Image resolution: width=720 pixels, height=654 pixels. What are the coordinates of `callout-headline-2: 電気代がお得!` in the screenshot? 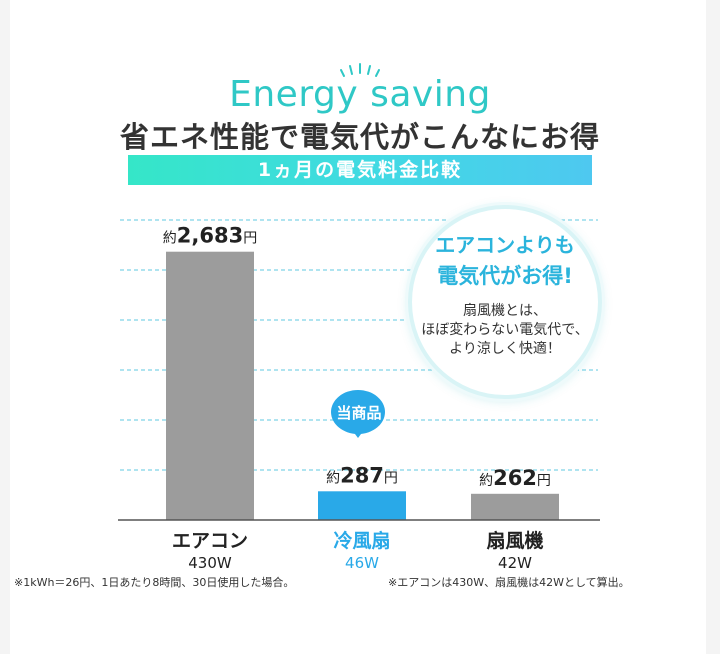 It's located at (505, 276).